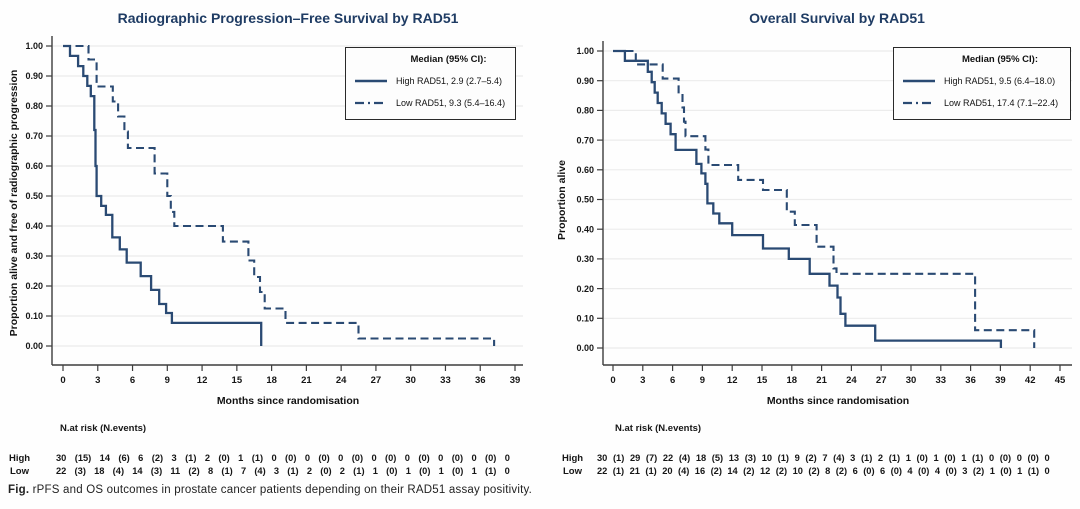 Image resolution: width=1080 pixels, height=509 pixels. What do you see at coordinates (34, 196) in the screenshot?
I see `y-tick-label: 0.50` at bounding box center [34, 196].